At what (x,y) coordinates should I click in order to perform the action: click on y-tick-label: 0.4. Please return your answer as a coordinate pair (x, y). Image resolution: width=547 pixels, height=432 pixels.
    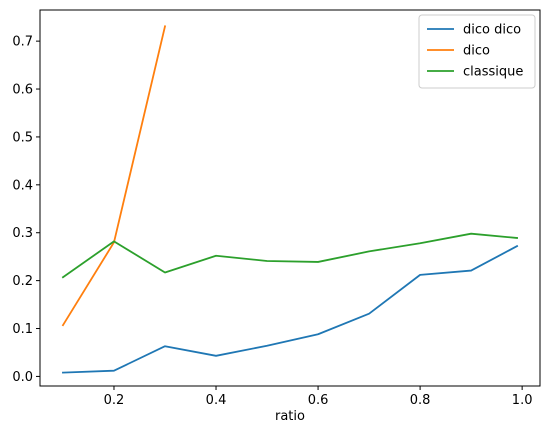
    Looking at the image, I should click on (22, 185).